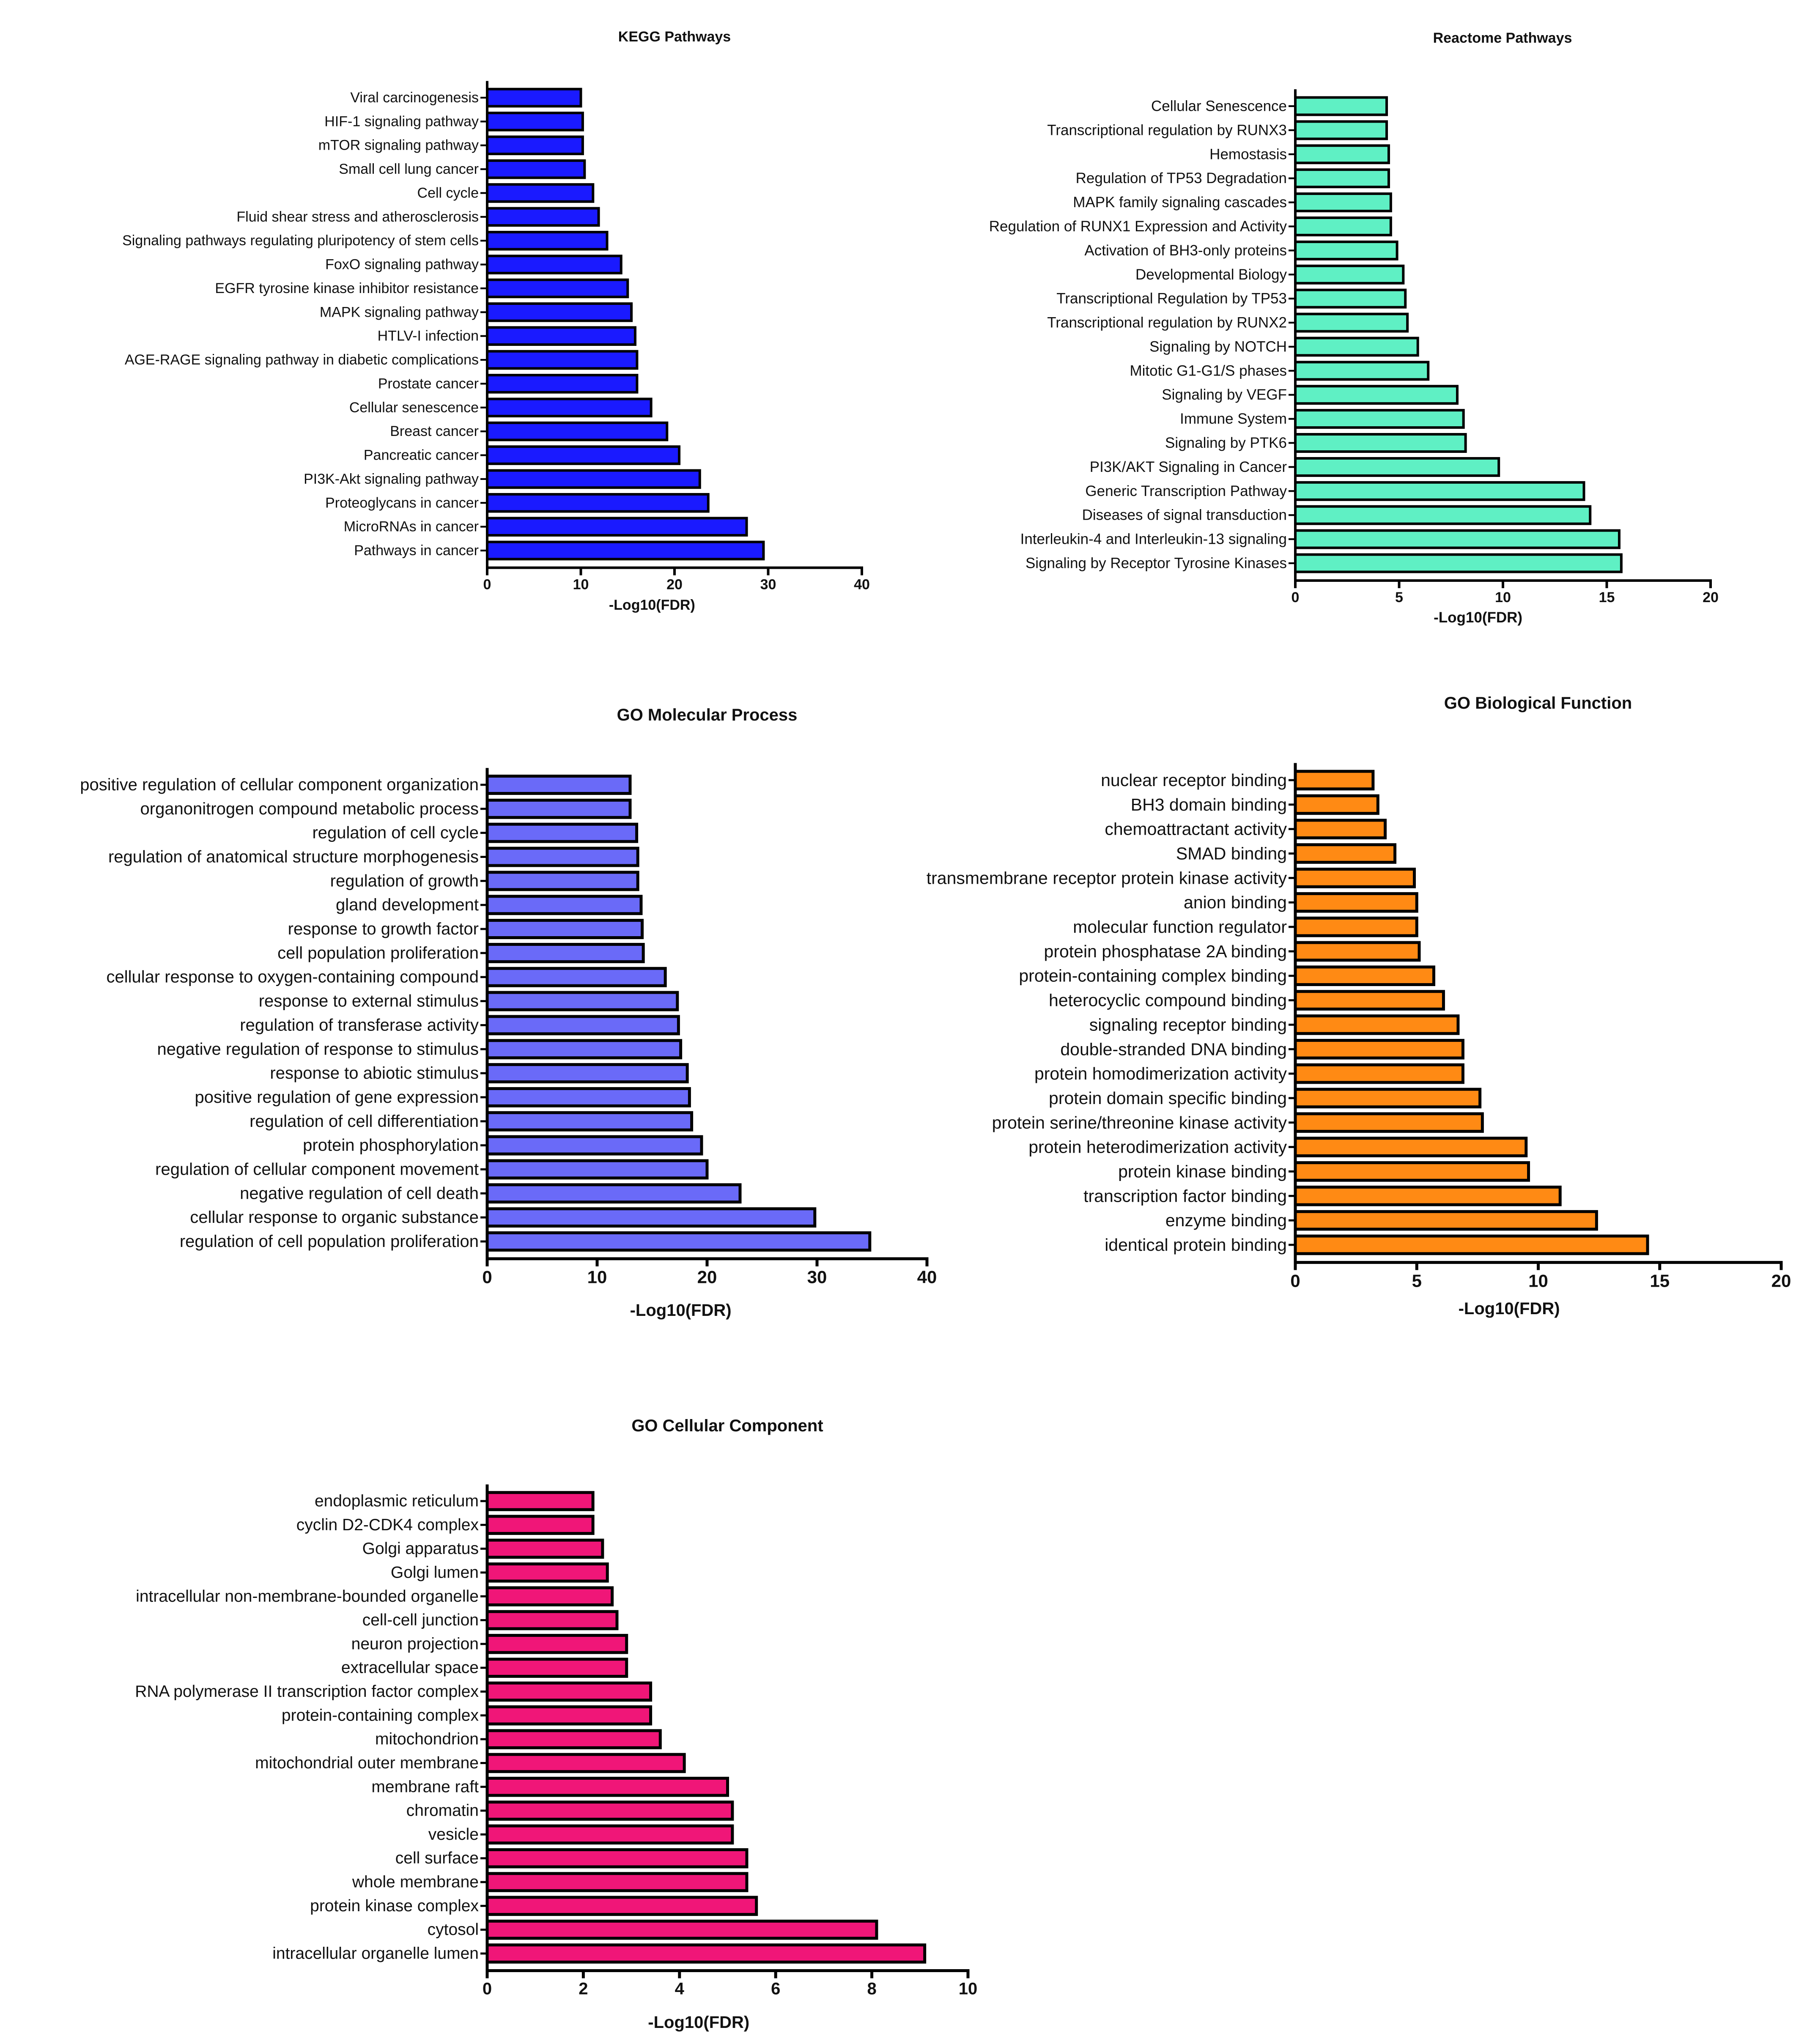 The image size is (1807, 2044). I want to click on category-label: Cell cycle, so click(448, 193).